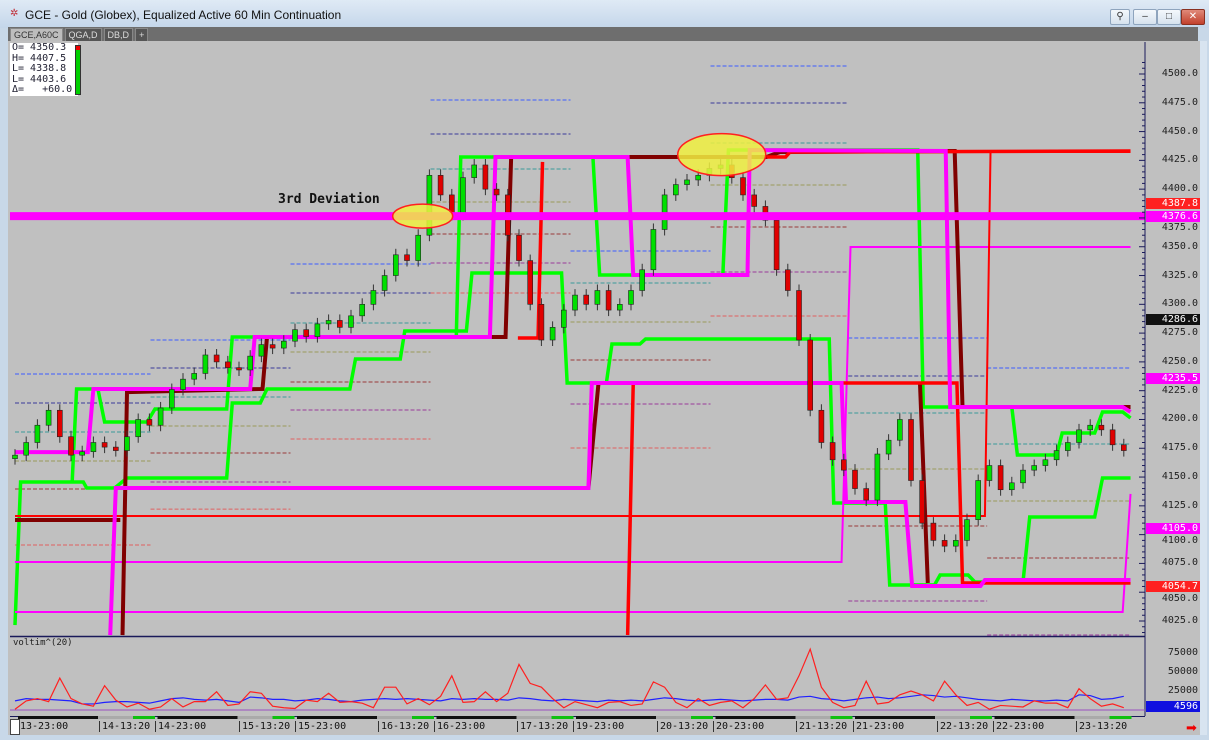 The width and height of the screenshot is (1209, 740). Describe the element at coordinates (1179, 390) in the screenshot. I see `price-axis-label: 4225.0` at that location.